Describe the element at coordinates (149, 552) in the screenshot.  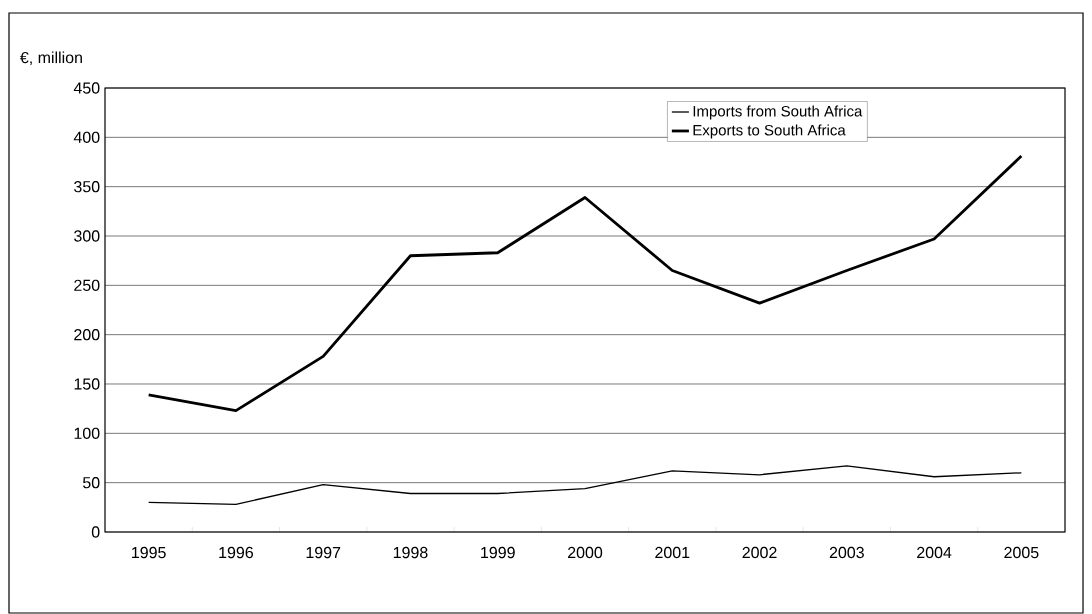
I see `x-tick-label: 1995` at that location.